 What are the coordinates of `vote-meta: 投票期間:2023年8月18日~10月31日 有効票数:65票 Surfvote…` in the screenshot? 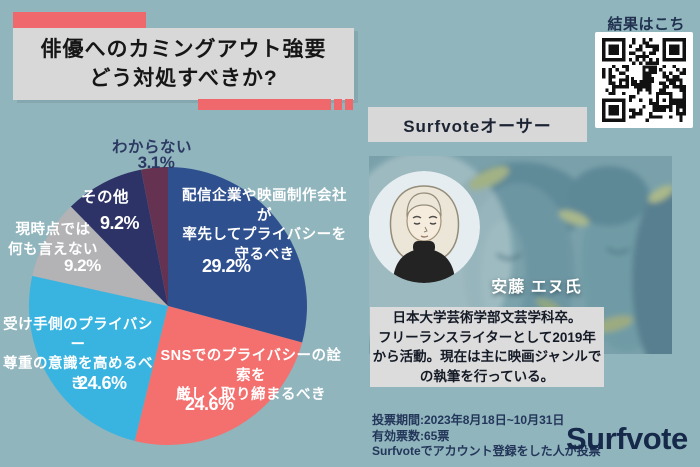 It's located at (486, 436).